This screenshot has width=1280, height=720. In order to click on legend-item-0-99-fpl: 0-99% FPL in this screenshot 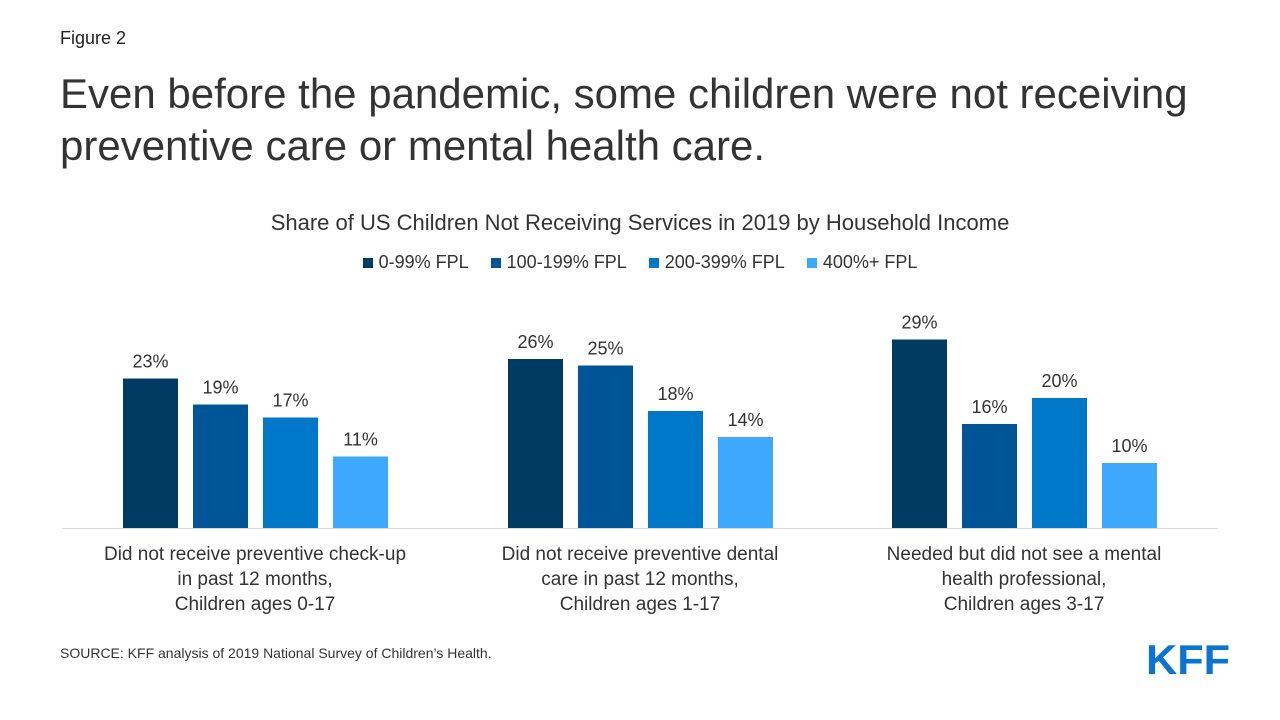, I will do `click(415, 262)`.